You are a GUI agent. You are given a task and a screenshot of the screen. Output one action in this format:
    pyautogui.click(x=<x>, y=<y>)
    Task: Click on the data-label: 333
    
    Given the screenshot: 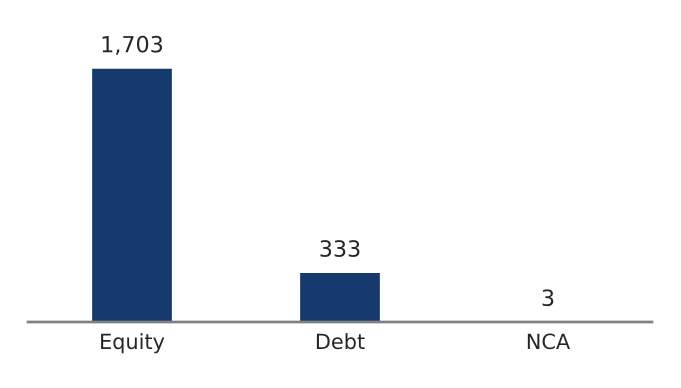 What is the action you would take?
    pyautogui.click(x=340, y=248)
    